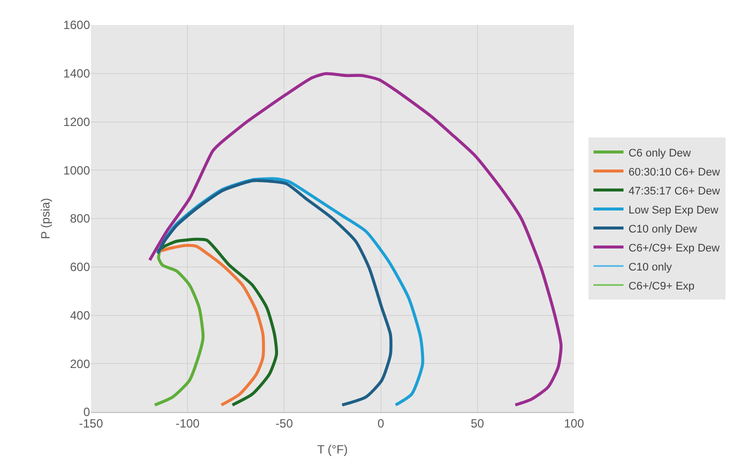 The image size is (737, 466). I want to click on y-axis-title: P (psia), so click(45, 219).